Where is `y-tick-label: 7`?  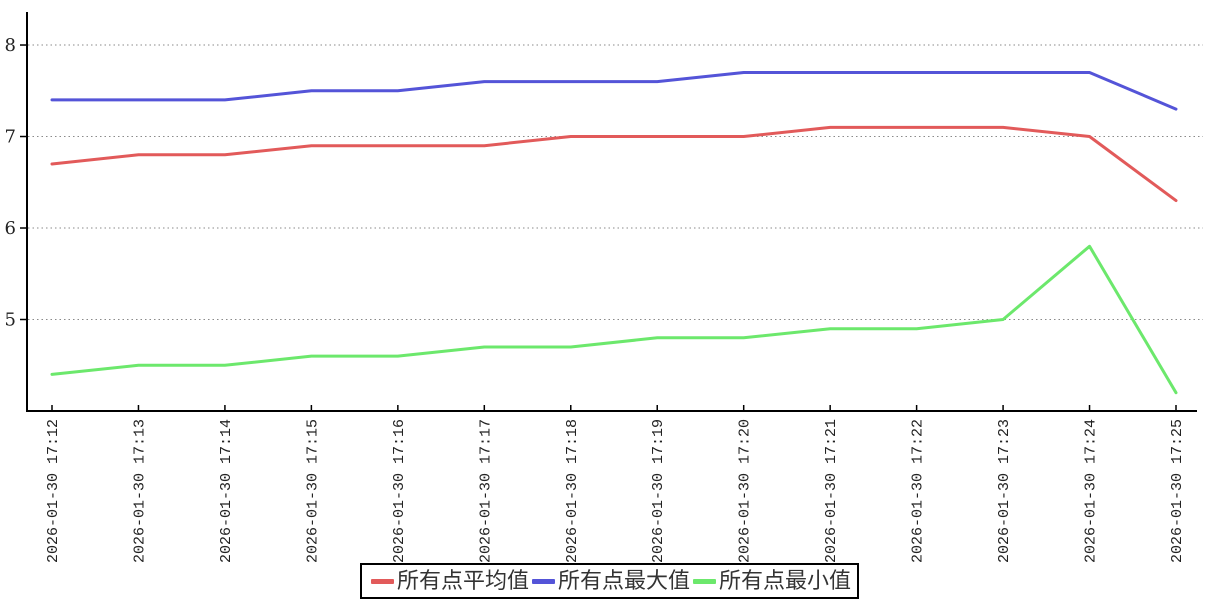
y-tick-label: 7 is located at coordinates (10, 137).